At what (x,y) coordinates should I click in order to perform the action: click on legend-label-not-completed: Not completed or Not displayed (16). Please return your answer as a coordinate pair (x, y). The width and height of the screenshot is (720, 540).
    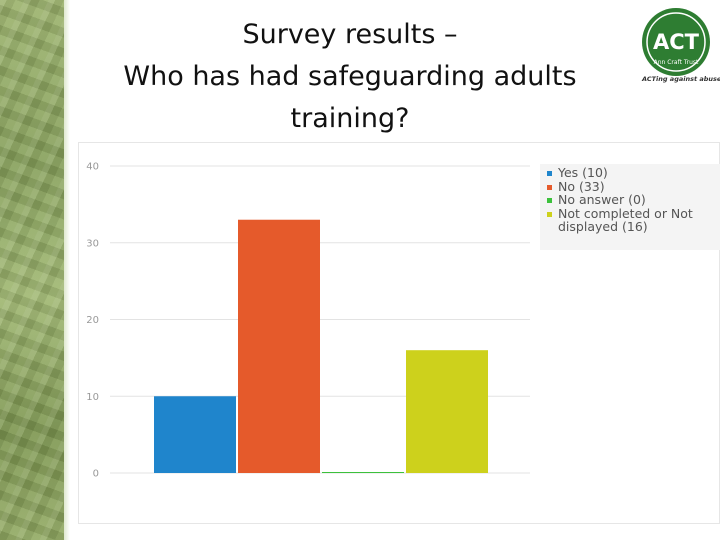
    Looking at the image, I should click on (625, 219).